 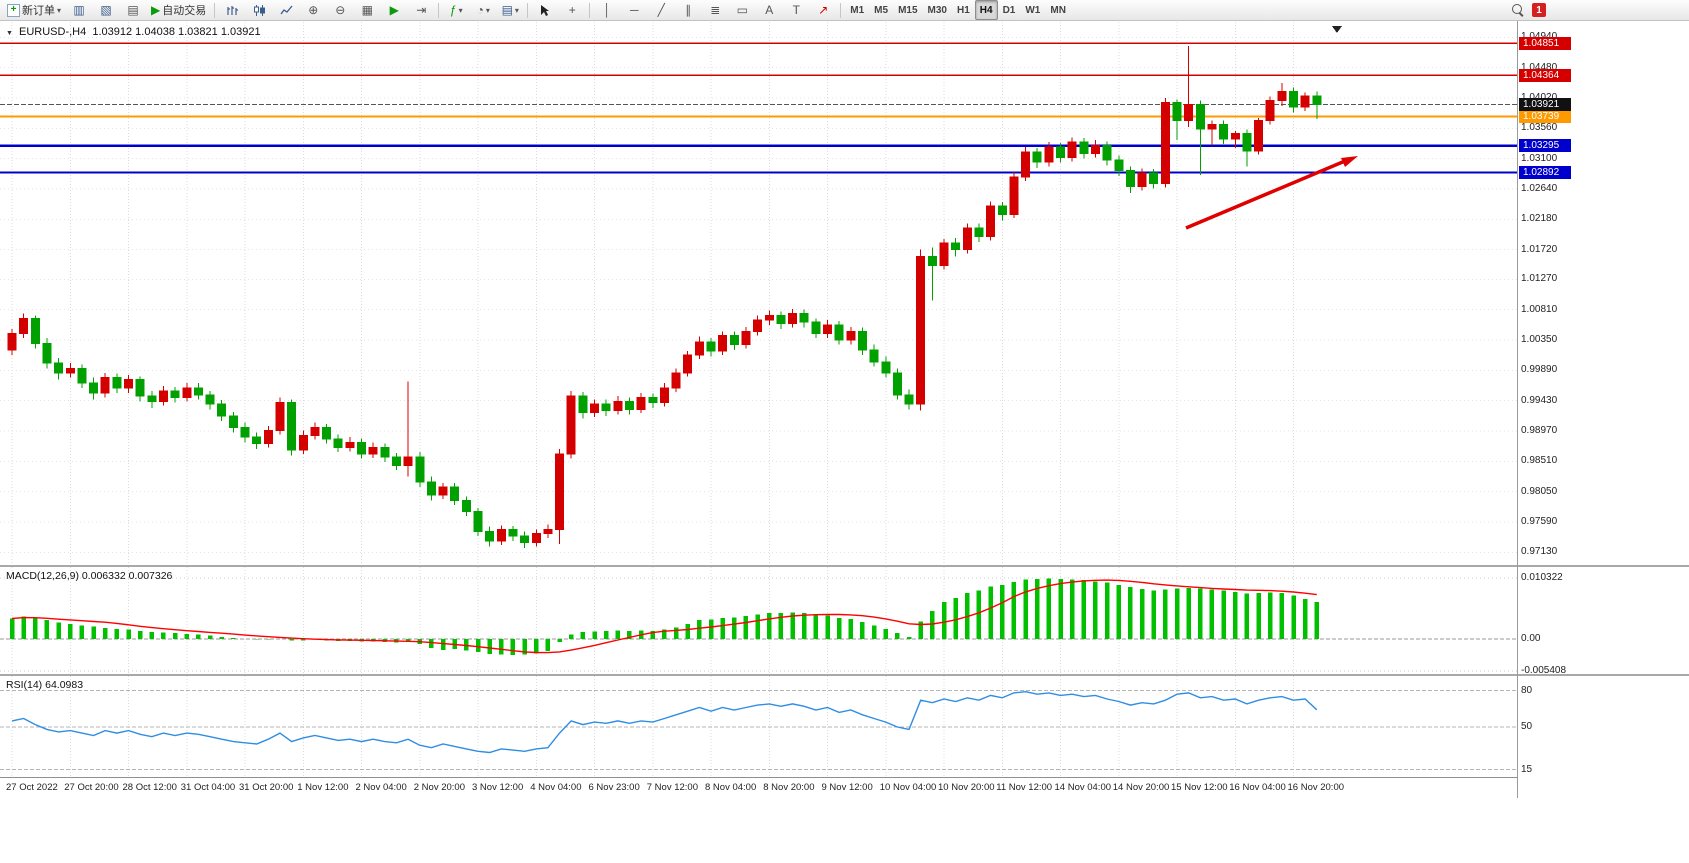 I want to click on macd-value-main: 0.006332, so click(x=103, y=576).